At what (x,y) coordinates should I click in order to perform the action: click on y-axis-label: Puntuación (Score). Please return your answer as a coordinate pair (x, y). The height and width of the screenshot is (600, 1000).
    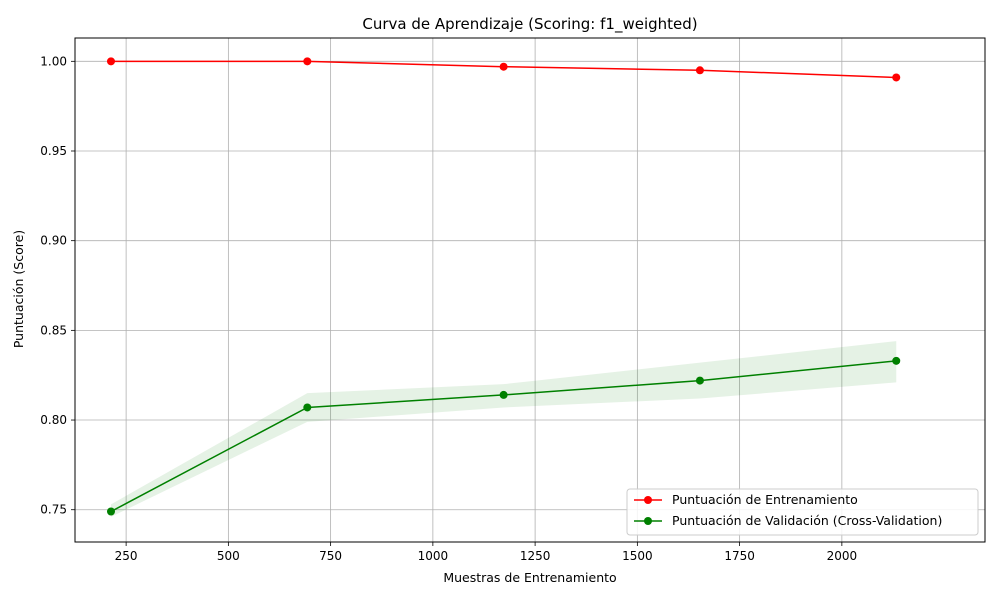
    Looking at the image, I should click on (18, 289).